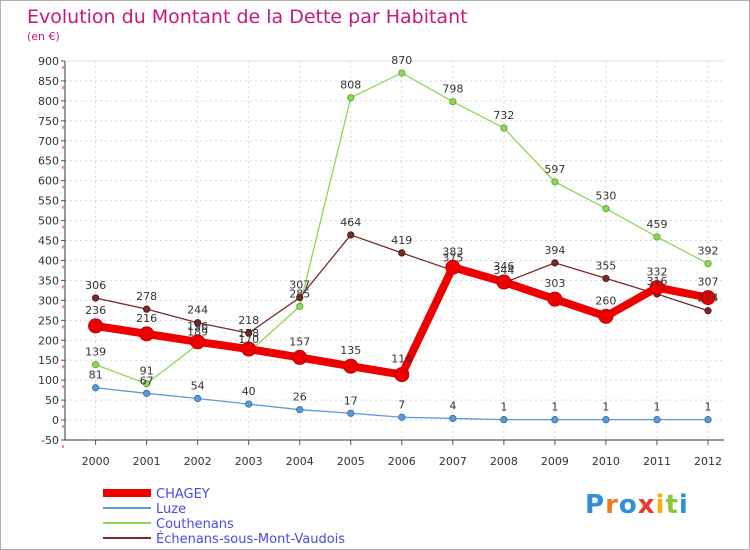 This screenshot has width=750, height=550. Describe the element at coordinates (504, 461) in the screenshot. I see `x-tick-label: 2008` at that location.